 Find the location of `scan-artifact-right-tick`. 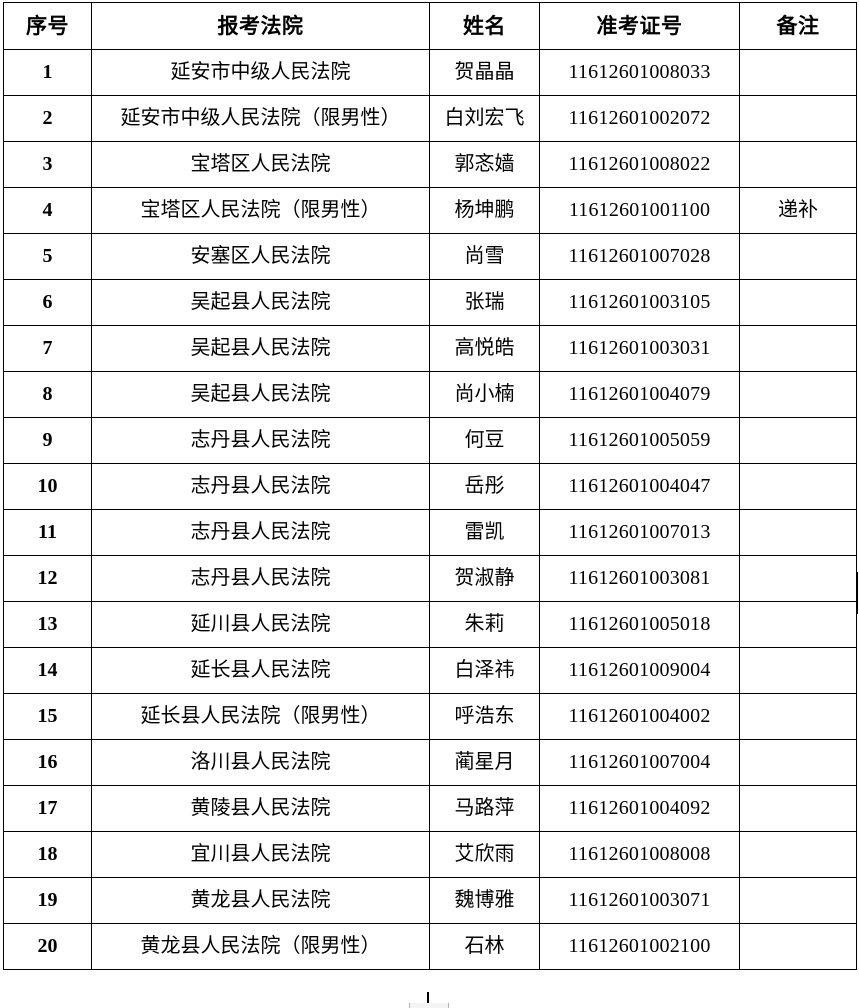

scan-artifact-right-tick is located at coordinates (857, 593).